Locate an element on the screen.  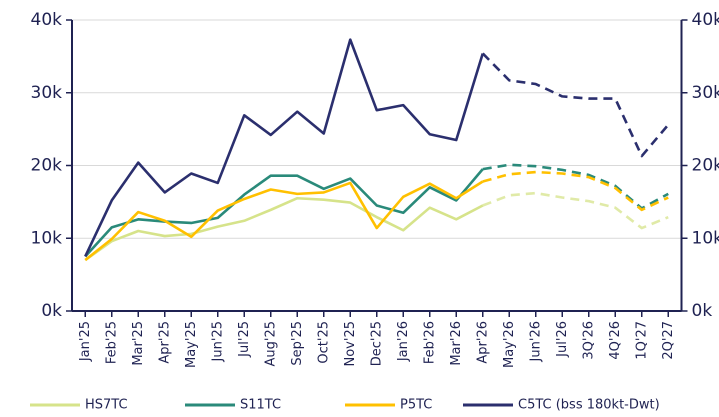
x-tick-label: Apr'25 is located at coordinates (164, 342).